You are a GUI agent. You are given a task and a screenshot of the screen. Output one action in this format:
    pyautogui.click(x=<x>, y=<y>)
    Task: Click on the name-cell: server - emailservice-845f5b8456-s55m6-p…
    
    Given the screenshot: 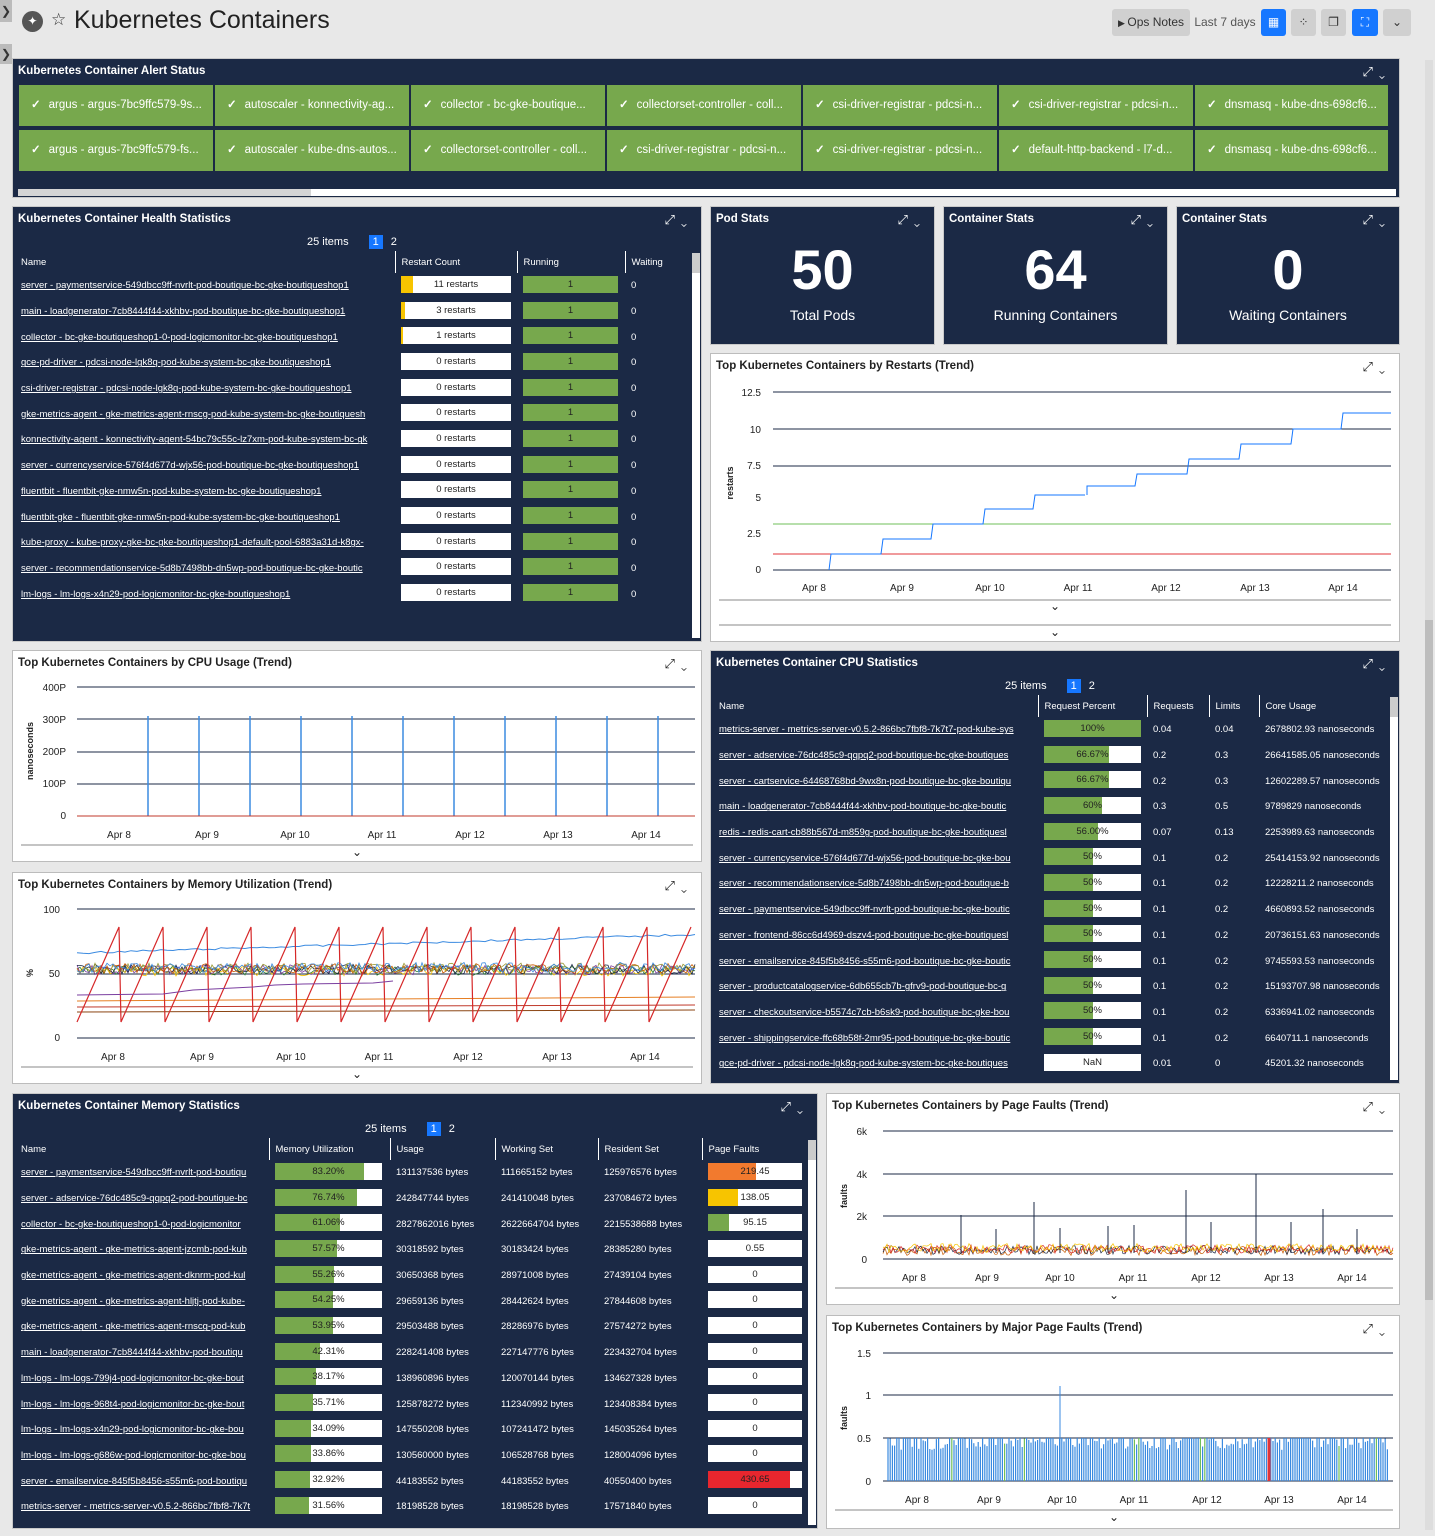 What is the action you would take?
    pyautogui.click(x=875, y=961)
    